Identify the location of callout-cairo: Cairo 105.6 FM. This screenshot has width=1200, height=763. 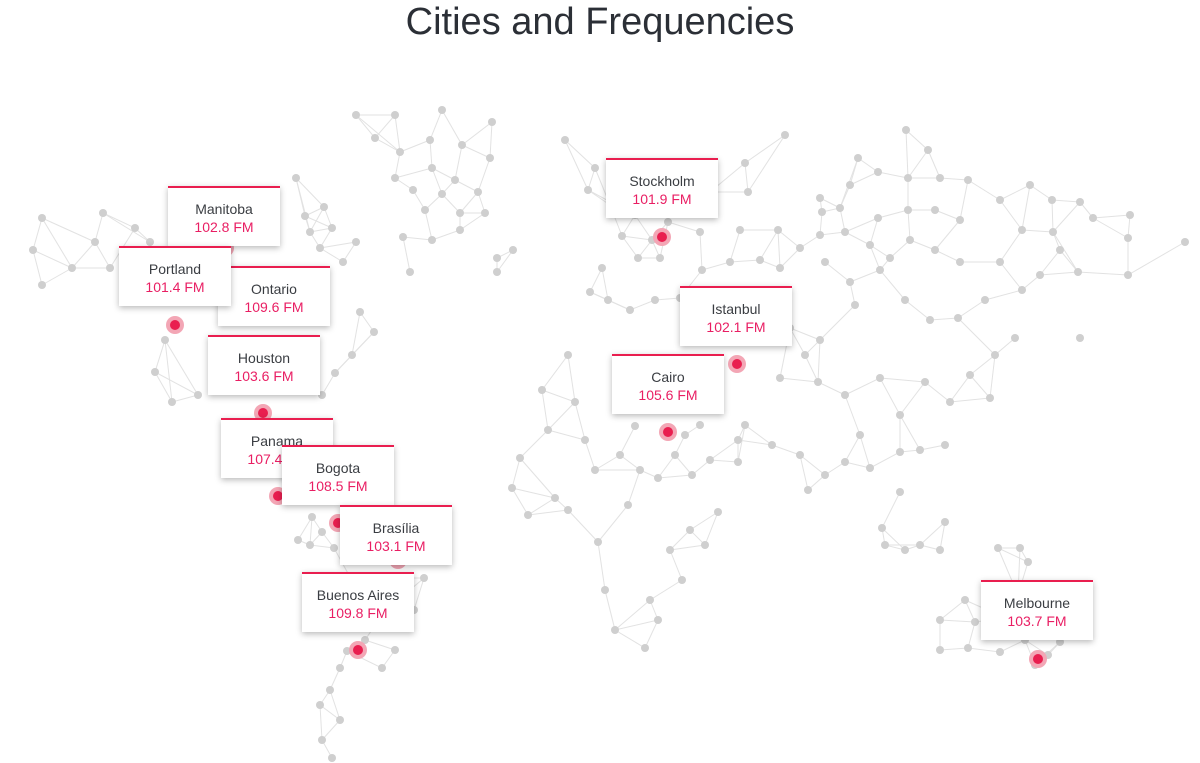
(668, 384).